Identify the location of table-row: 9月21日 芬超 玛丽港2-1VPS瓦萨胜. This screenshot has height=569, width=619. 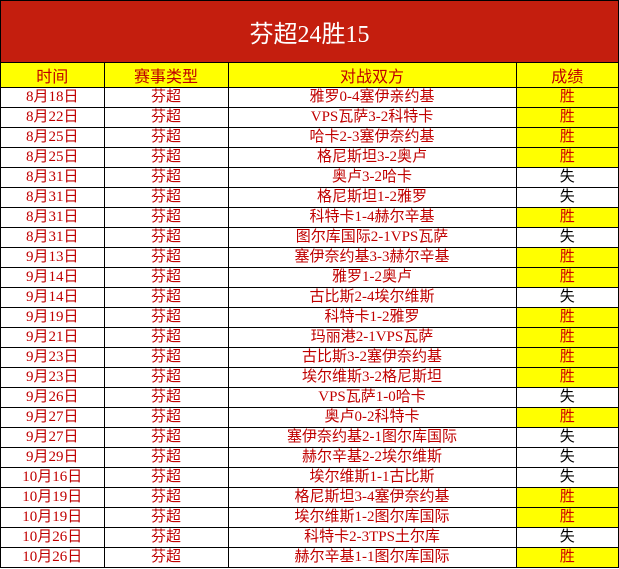
(309, 337).